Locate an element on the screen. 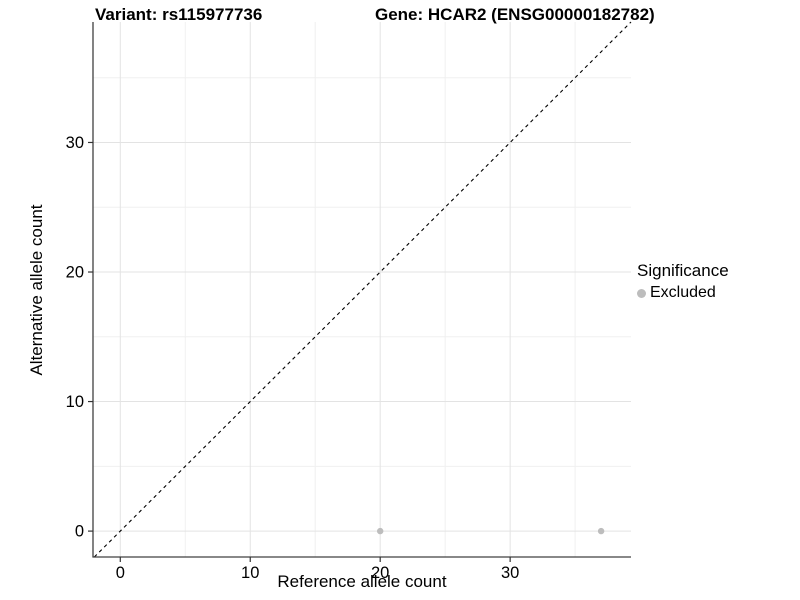  x-axis-label: Reference allele count is located at coordinates (362, 581).